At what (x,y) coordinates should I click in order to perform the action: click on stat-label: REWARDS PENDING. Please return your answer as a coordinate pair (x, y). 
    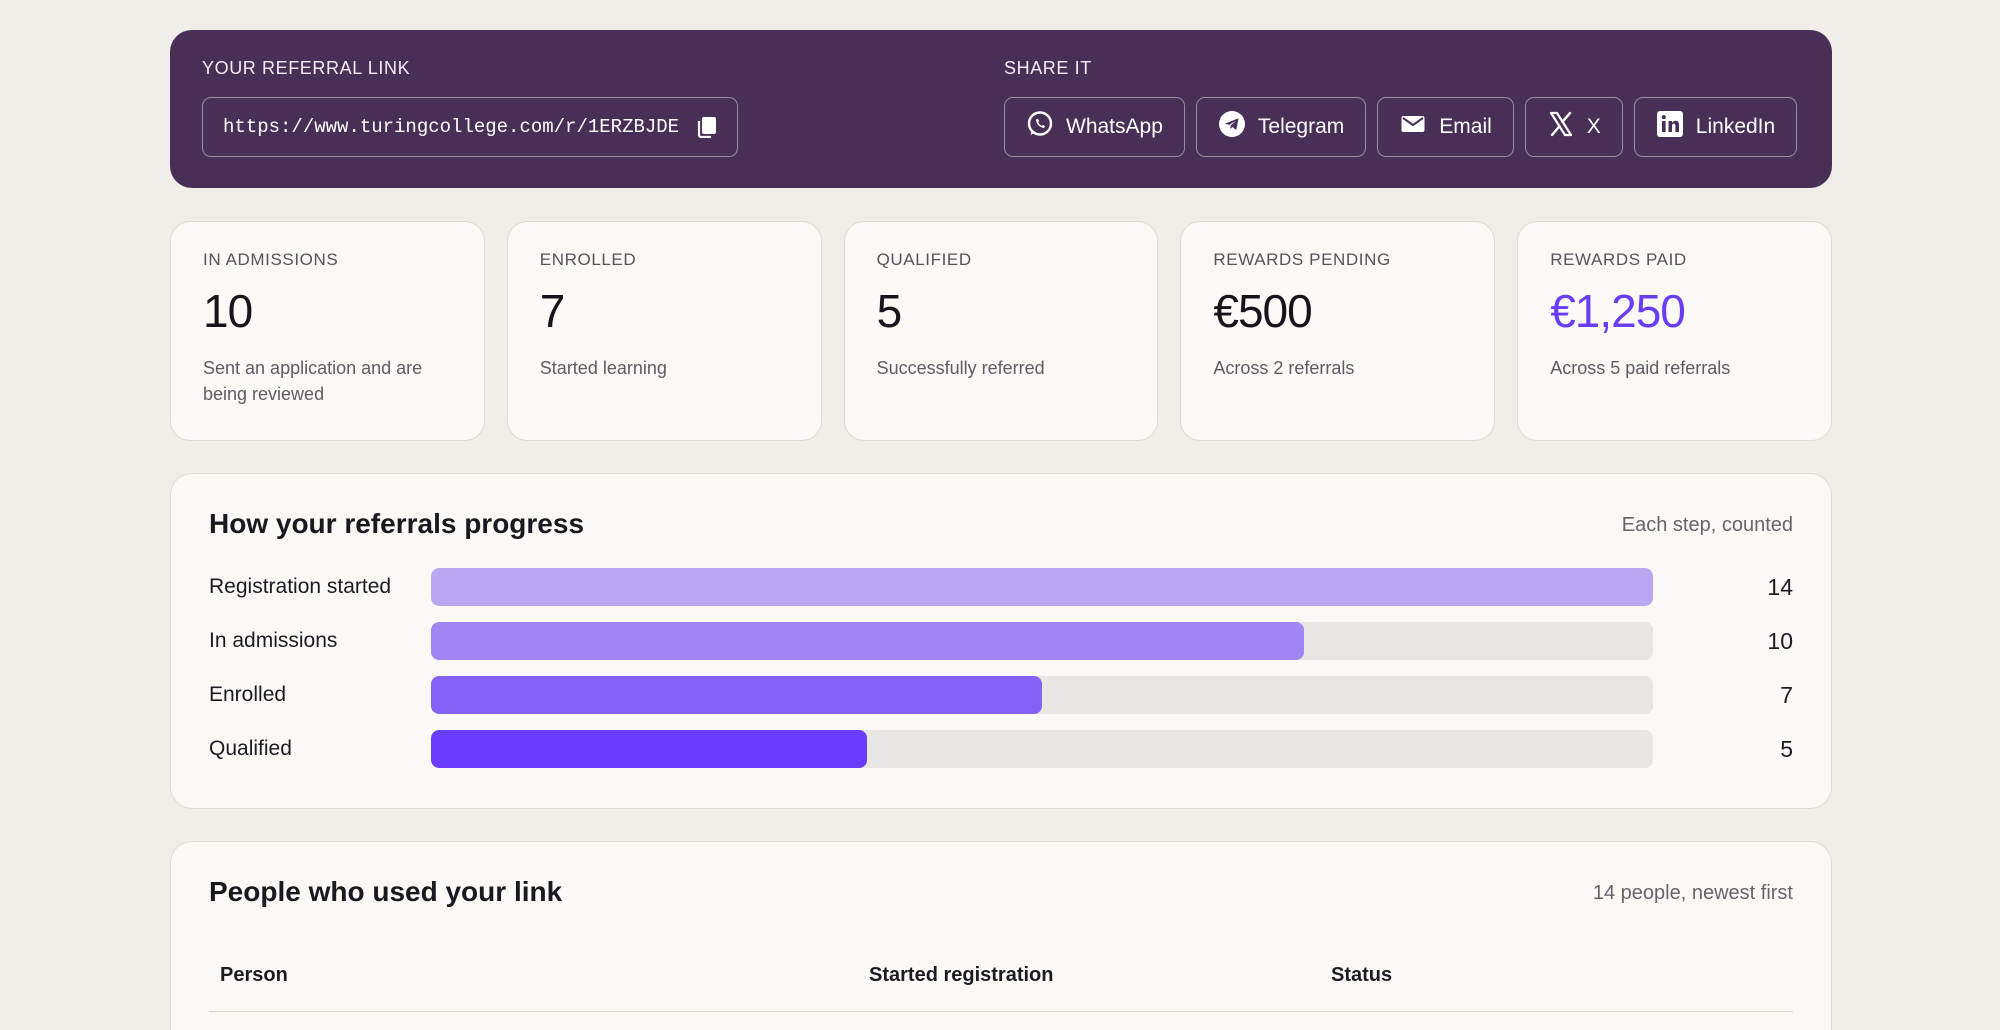
    Looking at the image, I should click on (1302, 259).